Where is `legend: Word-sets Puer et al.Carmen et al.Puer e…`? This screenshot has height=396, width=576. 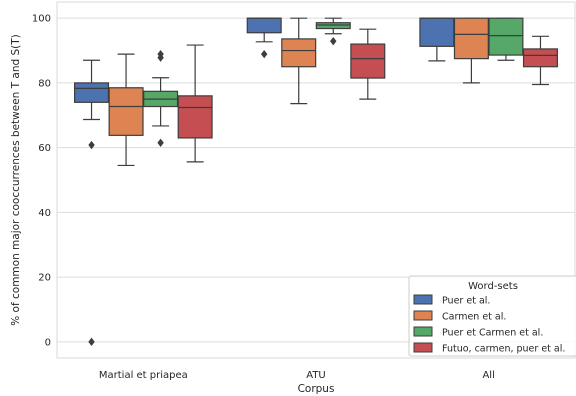 legend: Word-sets Puer et al.Carmen et al.Puer e… is located at coordinates (492, 316).